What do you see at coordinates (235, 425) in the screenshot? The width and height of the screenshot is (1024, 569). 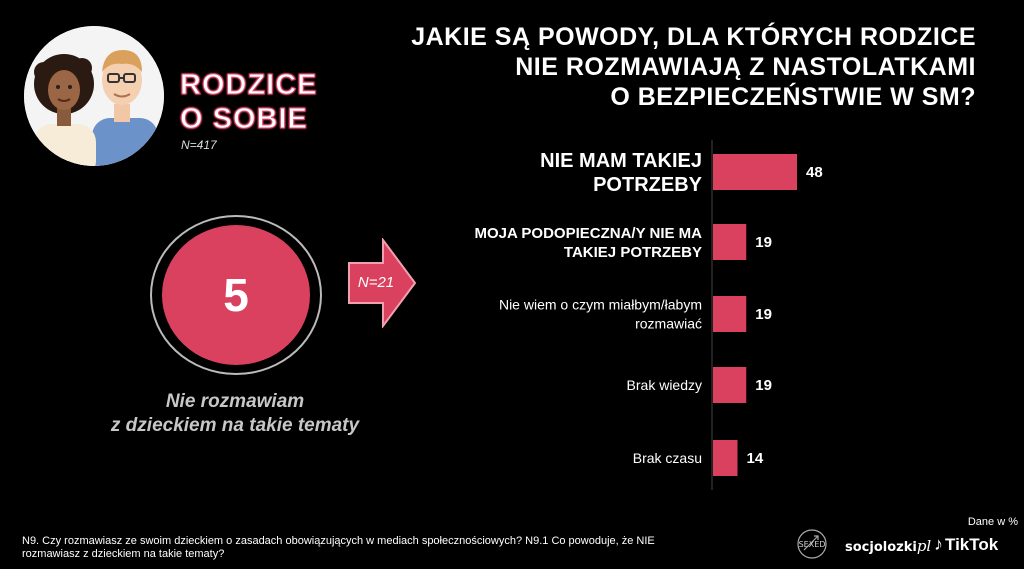 I see `highlight-caption-line2: z dzieckiem na takie tematy` at bounding box center [235, 425].